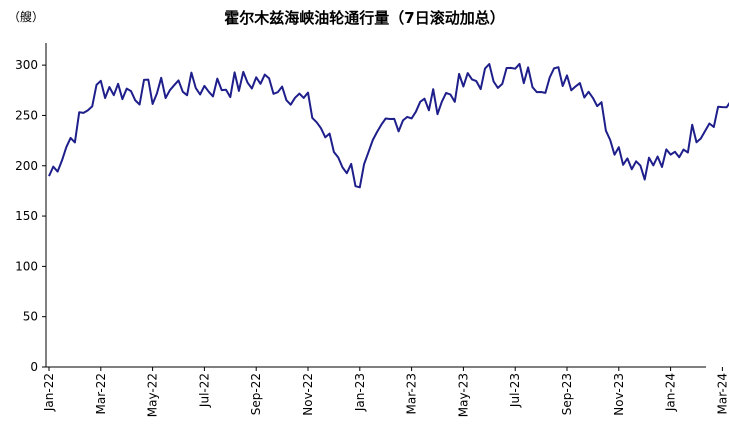  What do you see at coordinates (26, 115) in the screenshot?
I see `y-tick-label: 250` at bounding box center [26, 115].